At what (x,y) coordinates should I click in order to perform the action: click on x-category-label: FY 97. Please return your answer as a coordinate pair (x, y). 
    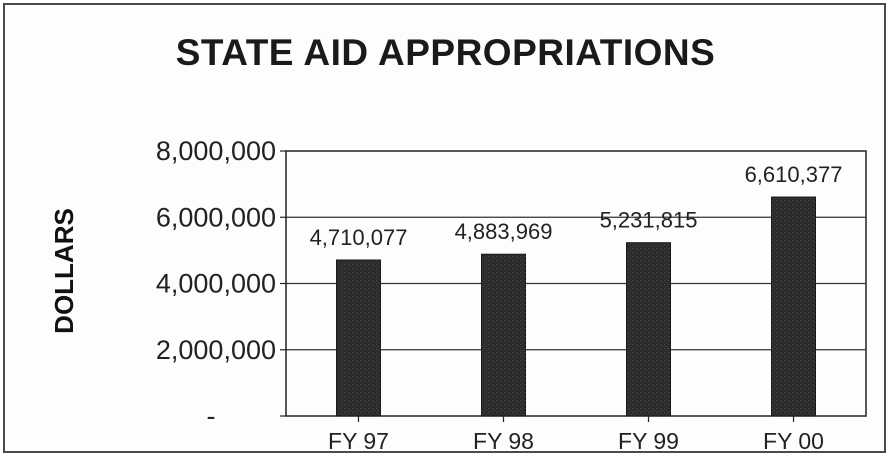
    Looking at the image, I should click on (358, 441).